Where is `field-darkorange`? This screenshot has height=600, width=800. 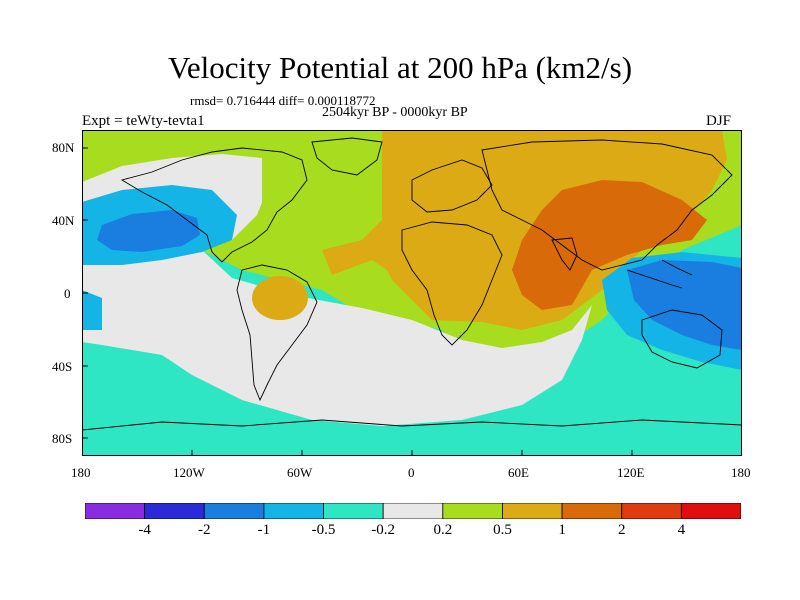 field-darkorange is located at coordinates (609, 245).